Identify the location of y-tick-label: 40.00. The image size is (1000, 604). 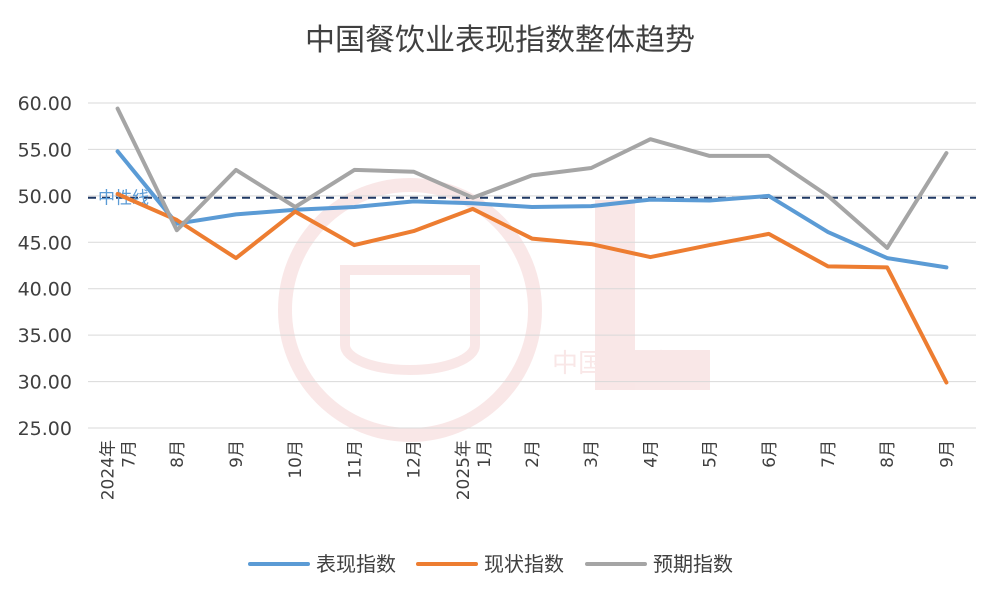
(45, 290).